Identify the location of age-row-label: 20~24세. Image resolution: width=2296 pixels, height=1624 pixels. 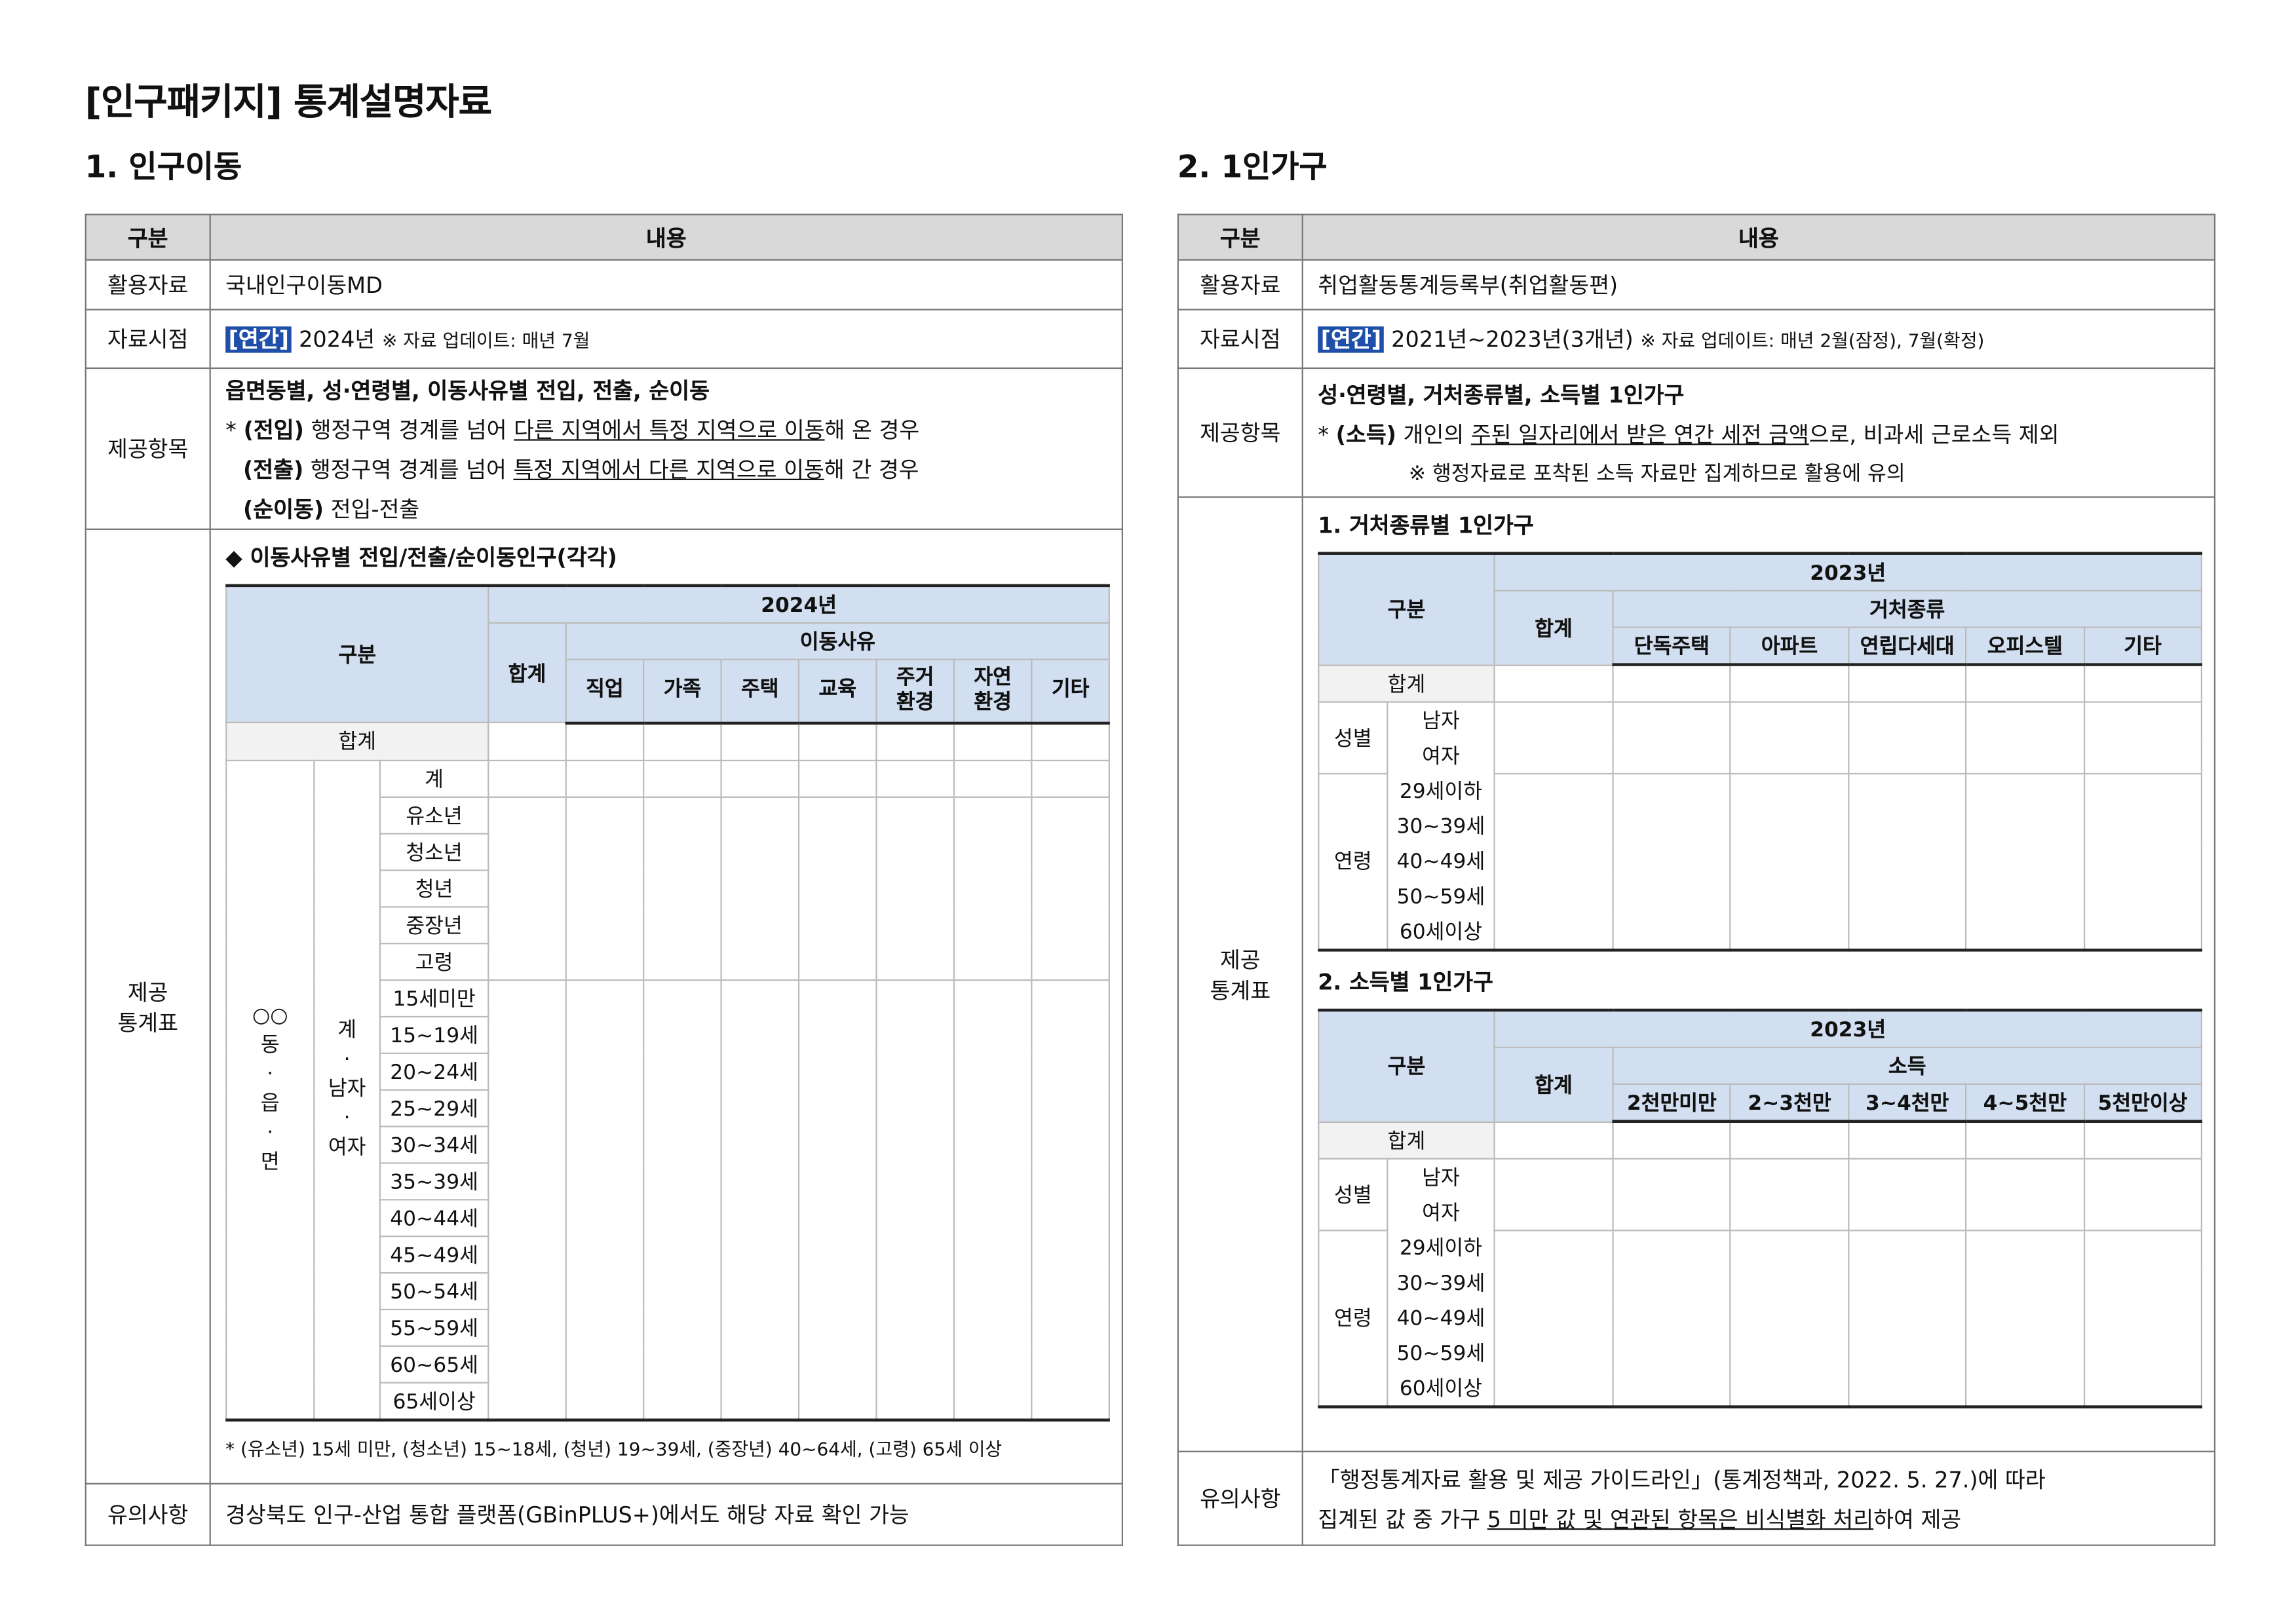
(434, 1070).